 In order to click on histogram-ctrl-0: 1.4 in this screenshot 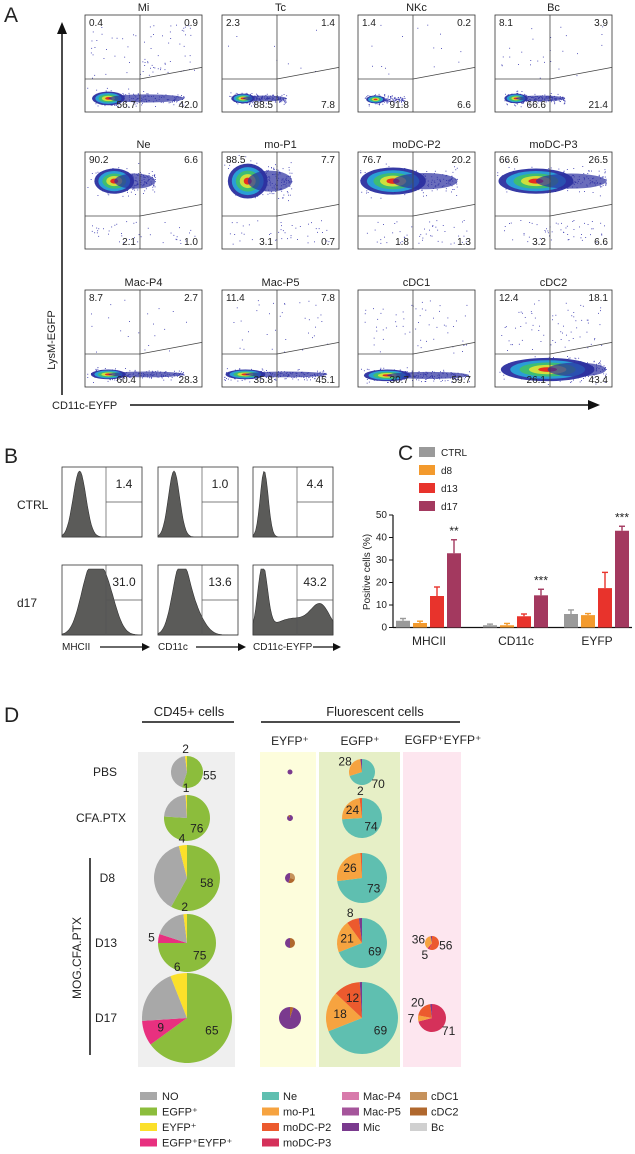, I will do `click(102, 502)`.